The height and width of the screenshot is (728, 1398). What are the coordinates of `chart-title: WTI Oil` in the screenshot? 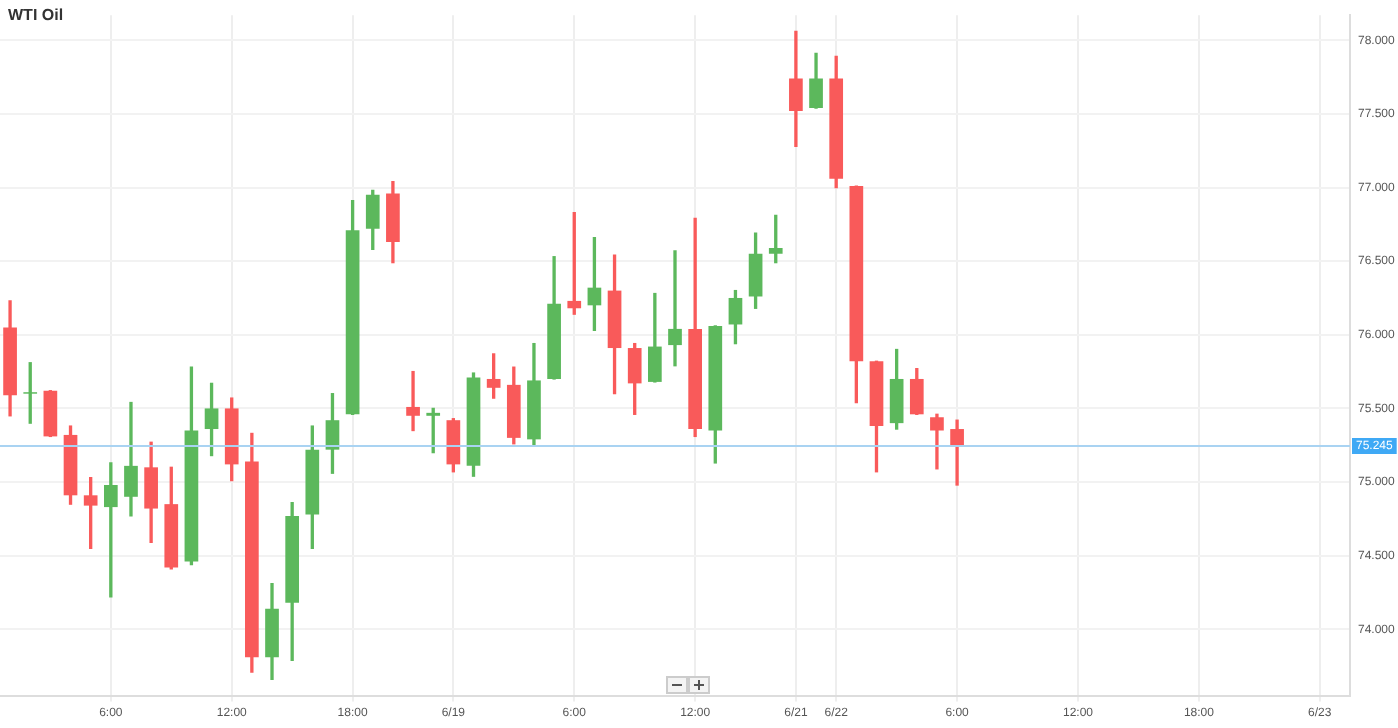 It's located at (36, 15).